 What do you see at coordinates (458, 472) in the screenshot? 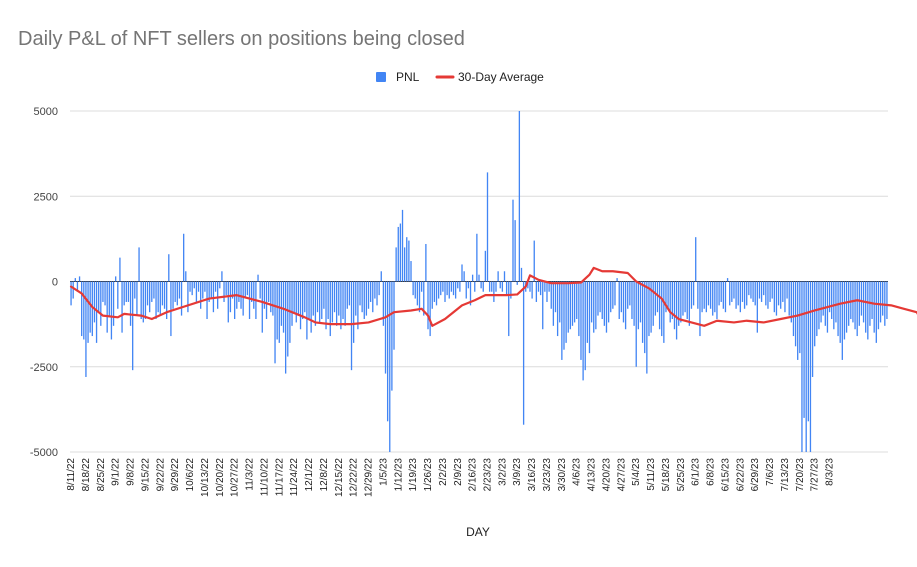
I see `x-tick-label-26: 2/9/23` at bounding box center [458, 472].